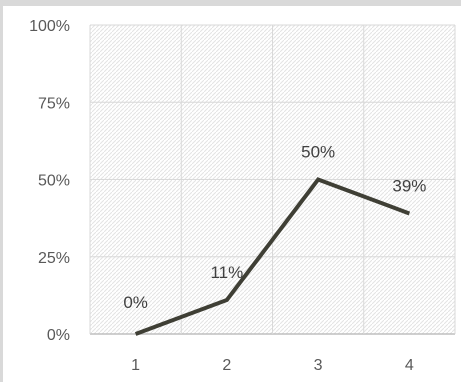 This screenshot has width=461, height=382. What do you see at coordinates (409, 365) in the screenshot?
I see `x-tick-label: 4` at bounding box center [409, 365].